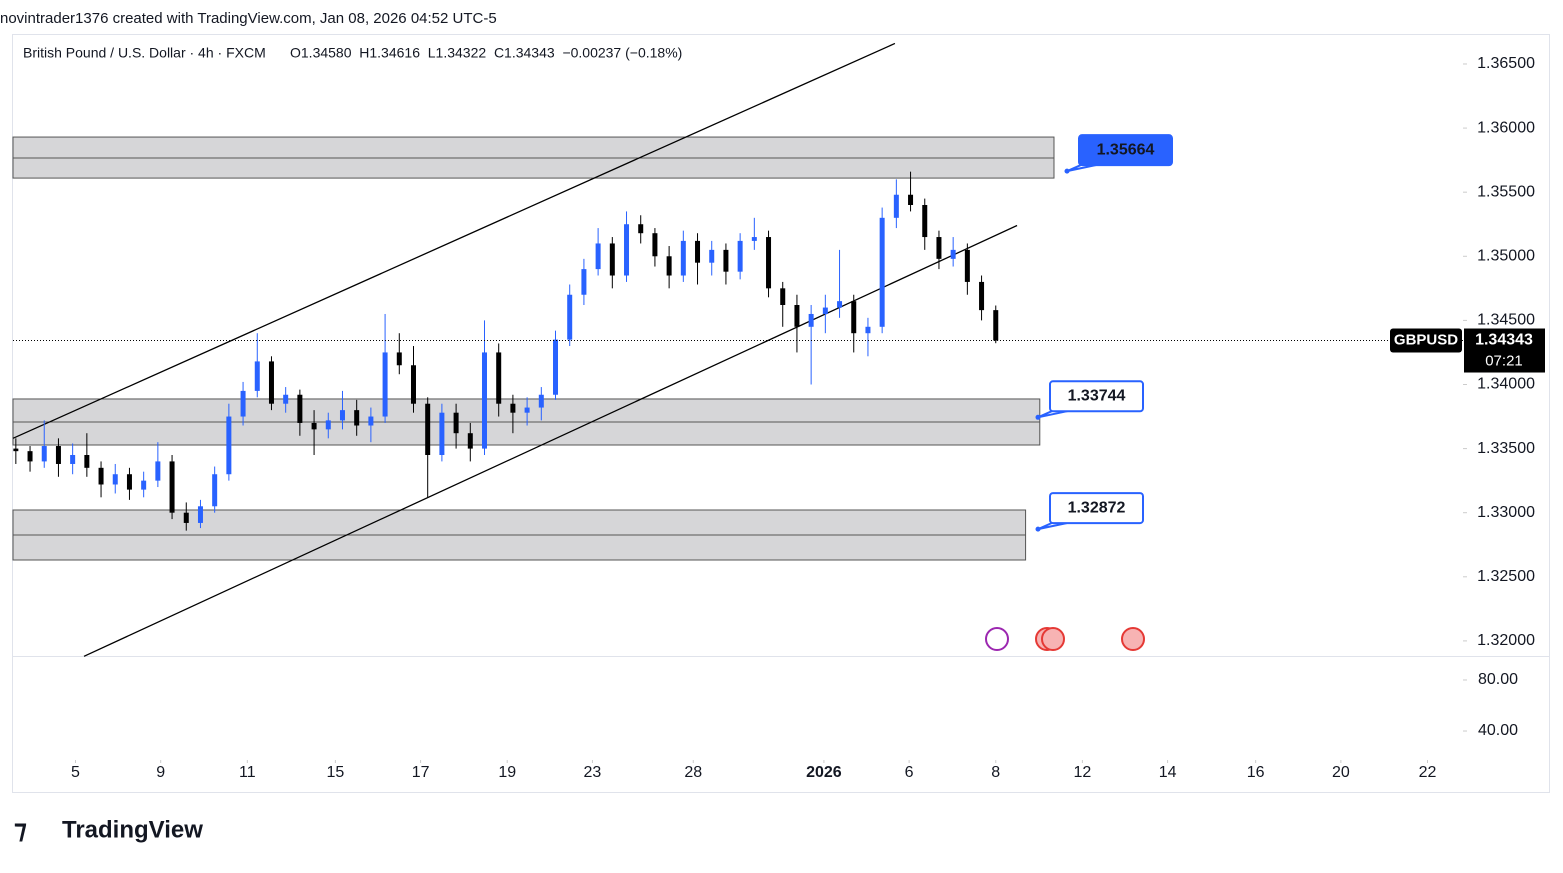 The image size is (1563, 873). I want to click on footer-logo: TradingView, so click(132, 829).